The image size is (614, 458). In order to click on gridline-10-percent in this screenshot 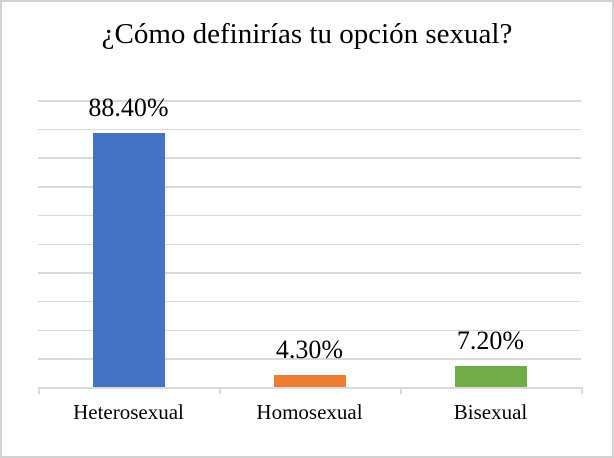, I will do `click(309, 359)`.